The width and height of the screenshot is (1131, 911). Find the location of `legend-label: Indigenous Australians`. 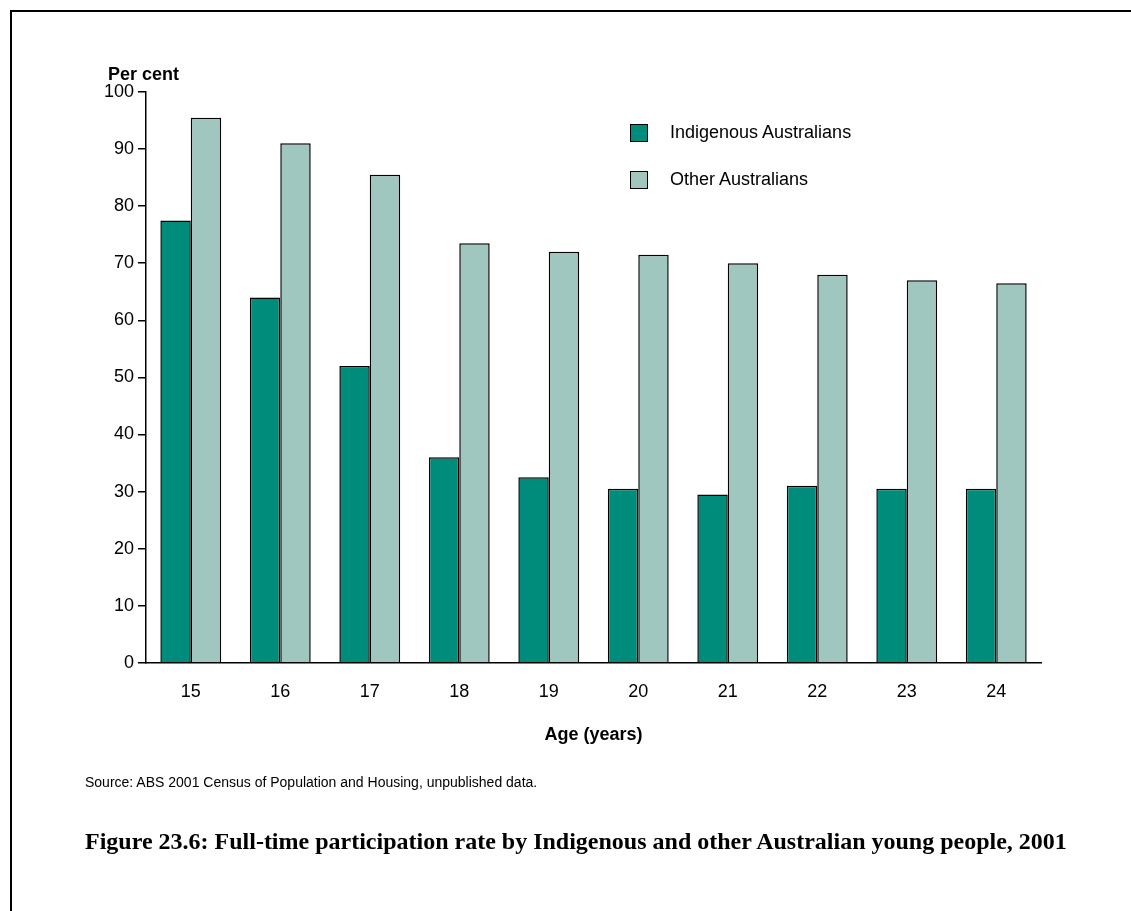

legend-label: Indigenous Australians is located at coordinates (761, 132).